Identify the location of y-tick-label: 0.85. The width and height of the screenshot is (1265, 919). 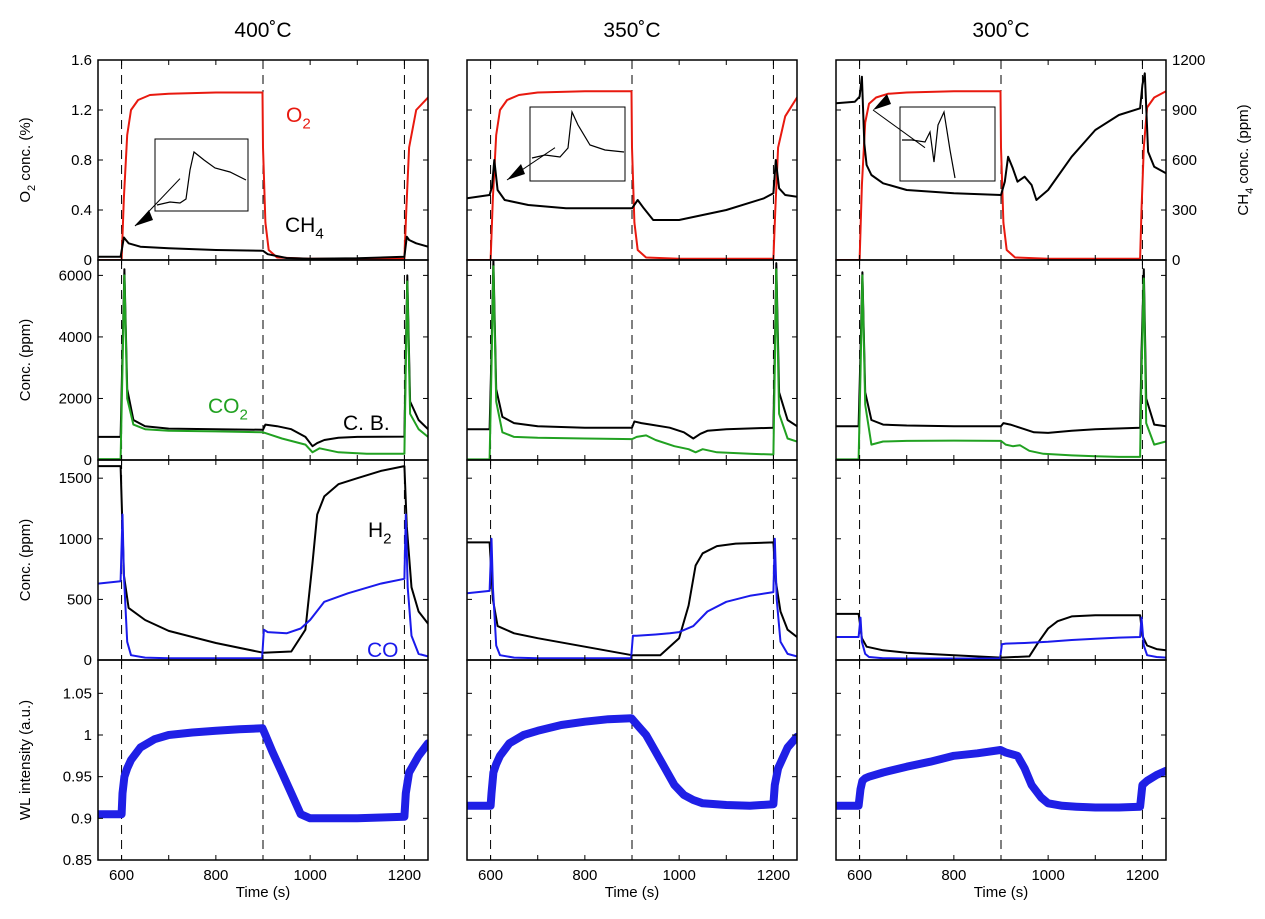
(77, 860).